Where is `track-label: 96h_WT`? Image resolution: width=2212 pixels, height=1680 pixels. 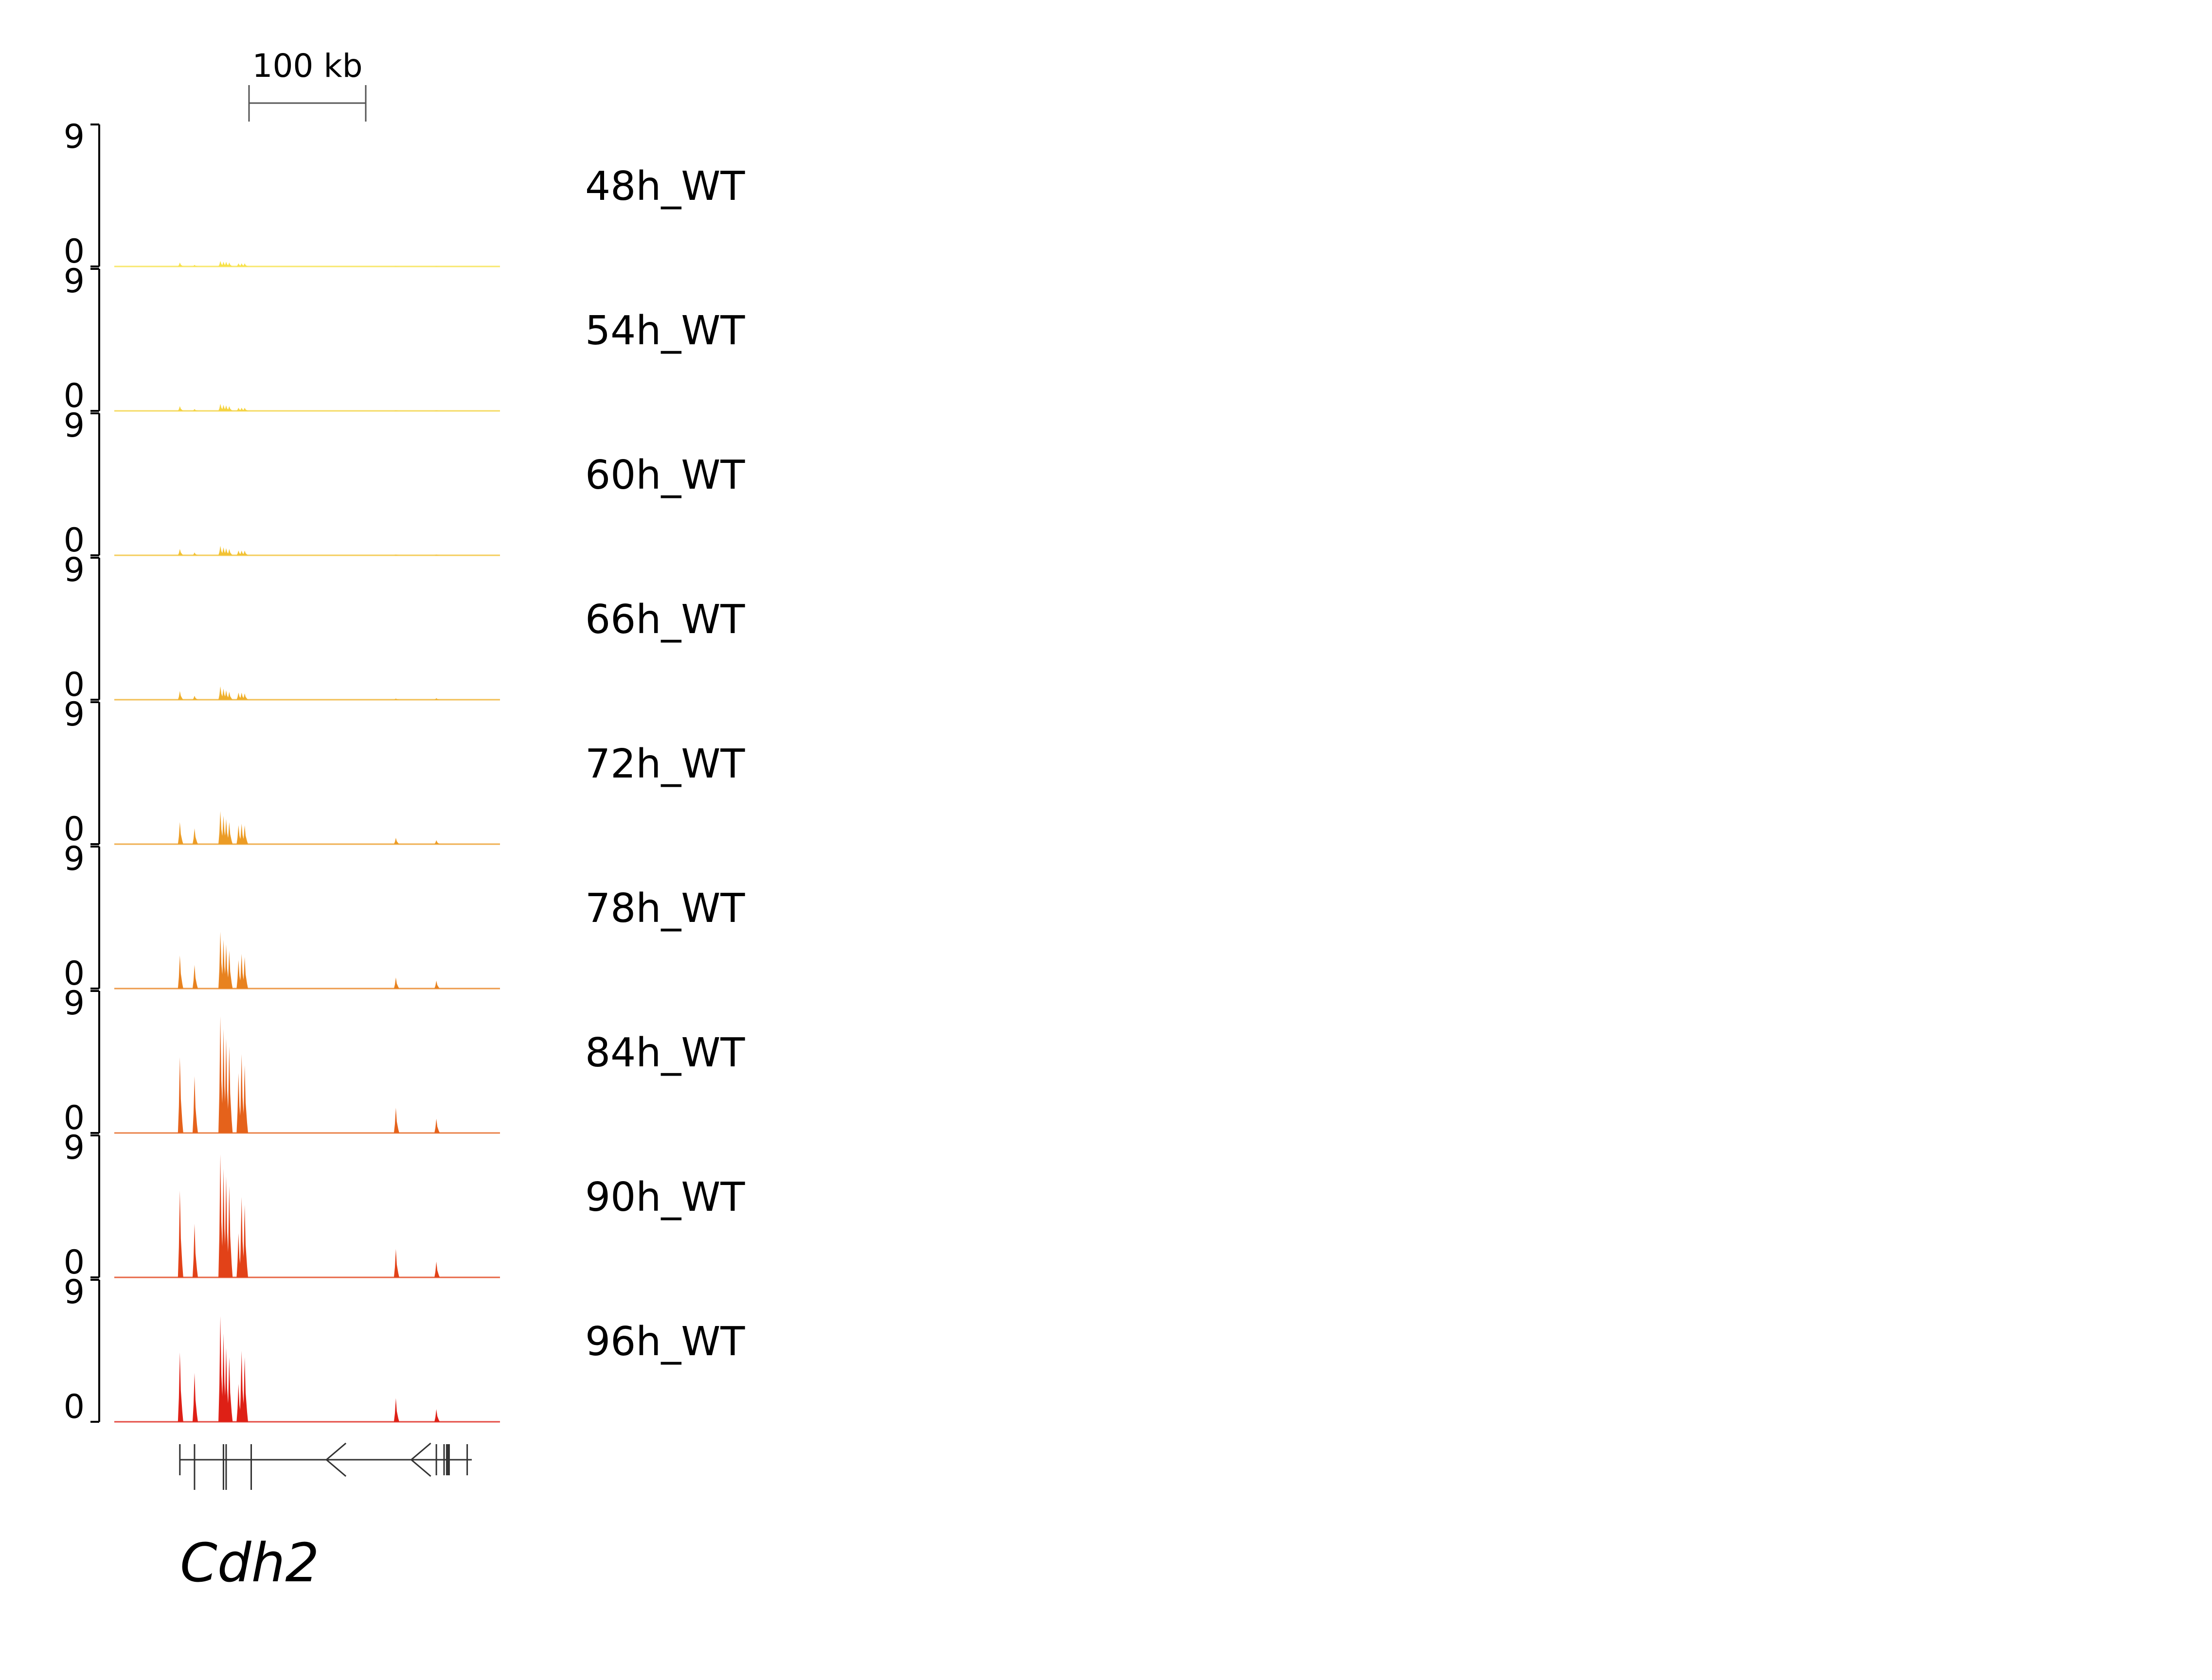
track-label: 96h_WT is located at coordinates (665, 1342).